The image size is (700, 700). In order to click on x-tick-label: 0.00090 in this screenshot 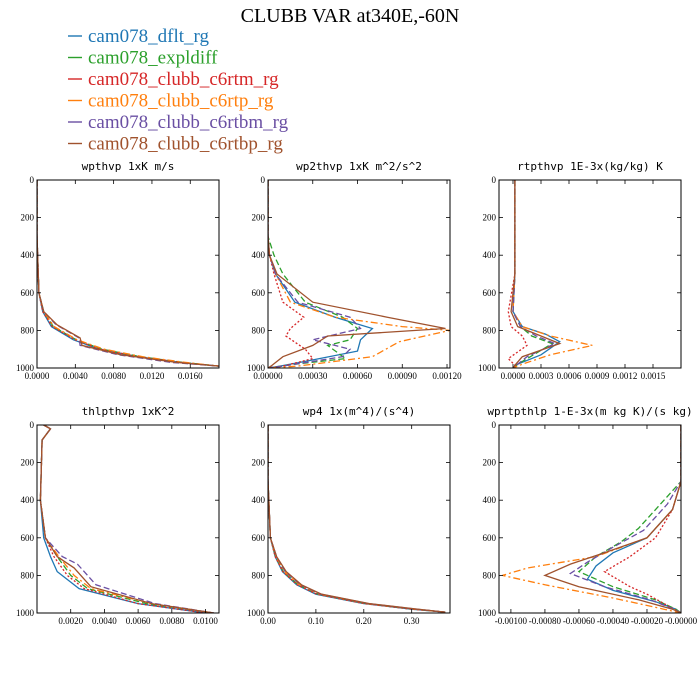, I will do `click(403, 376)`.